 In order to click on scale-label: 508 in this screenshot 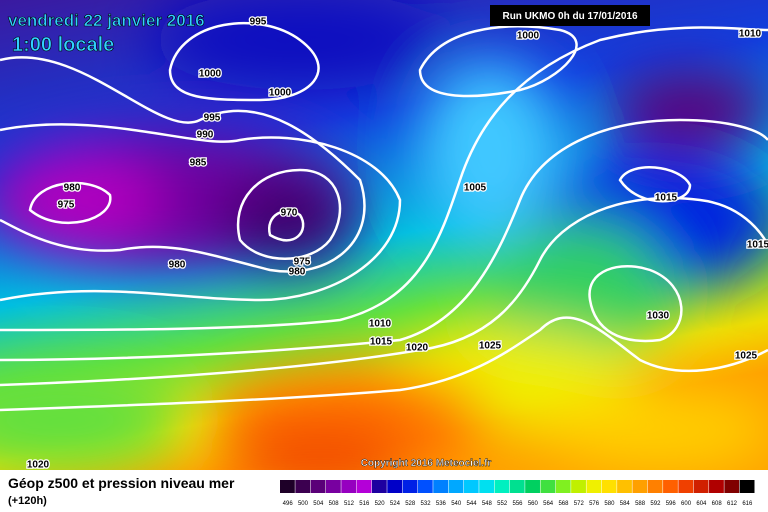, I will do `click(334, 504)`.